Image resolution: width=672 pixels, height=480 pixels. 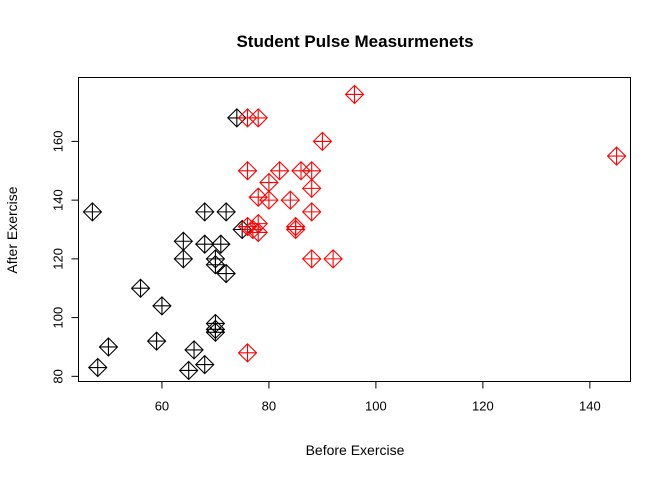 I want to click on y-tick-label: 140, so click(x=58, y=200).